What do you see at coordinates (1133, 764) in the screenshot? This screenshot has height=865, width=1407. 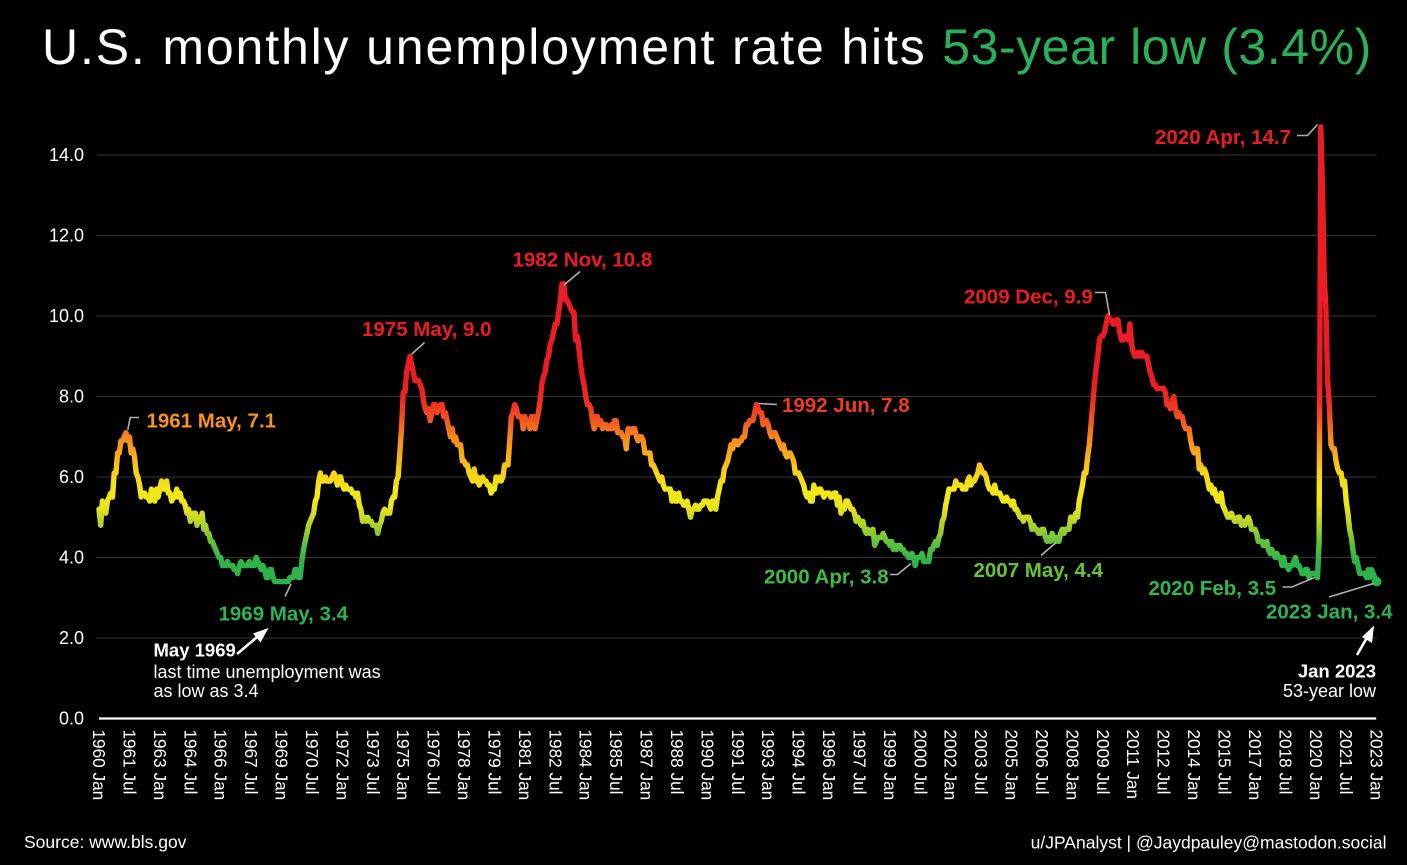 I see `svg-text: 2011 Jan` at bounding box center [1133, 764].